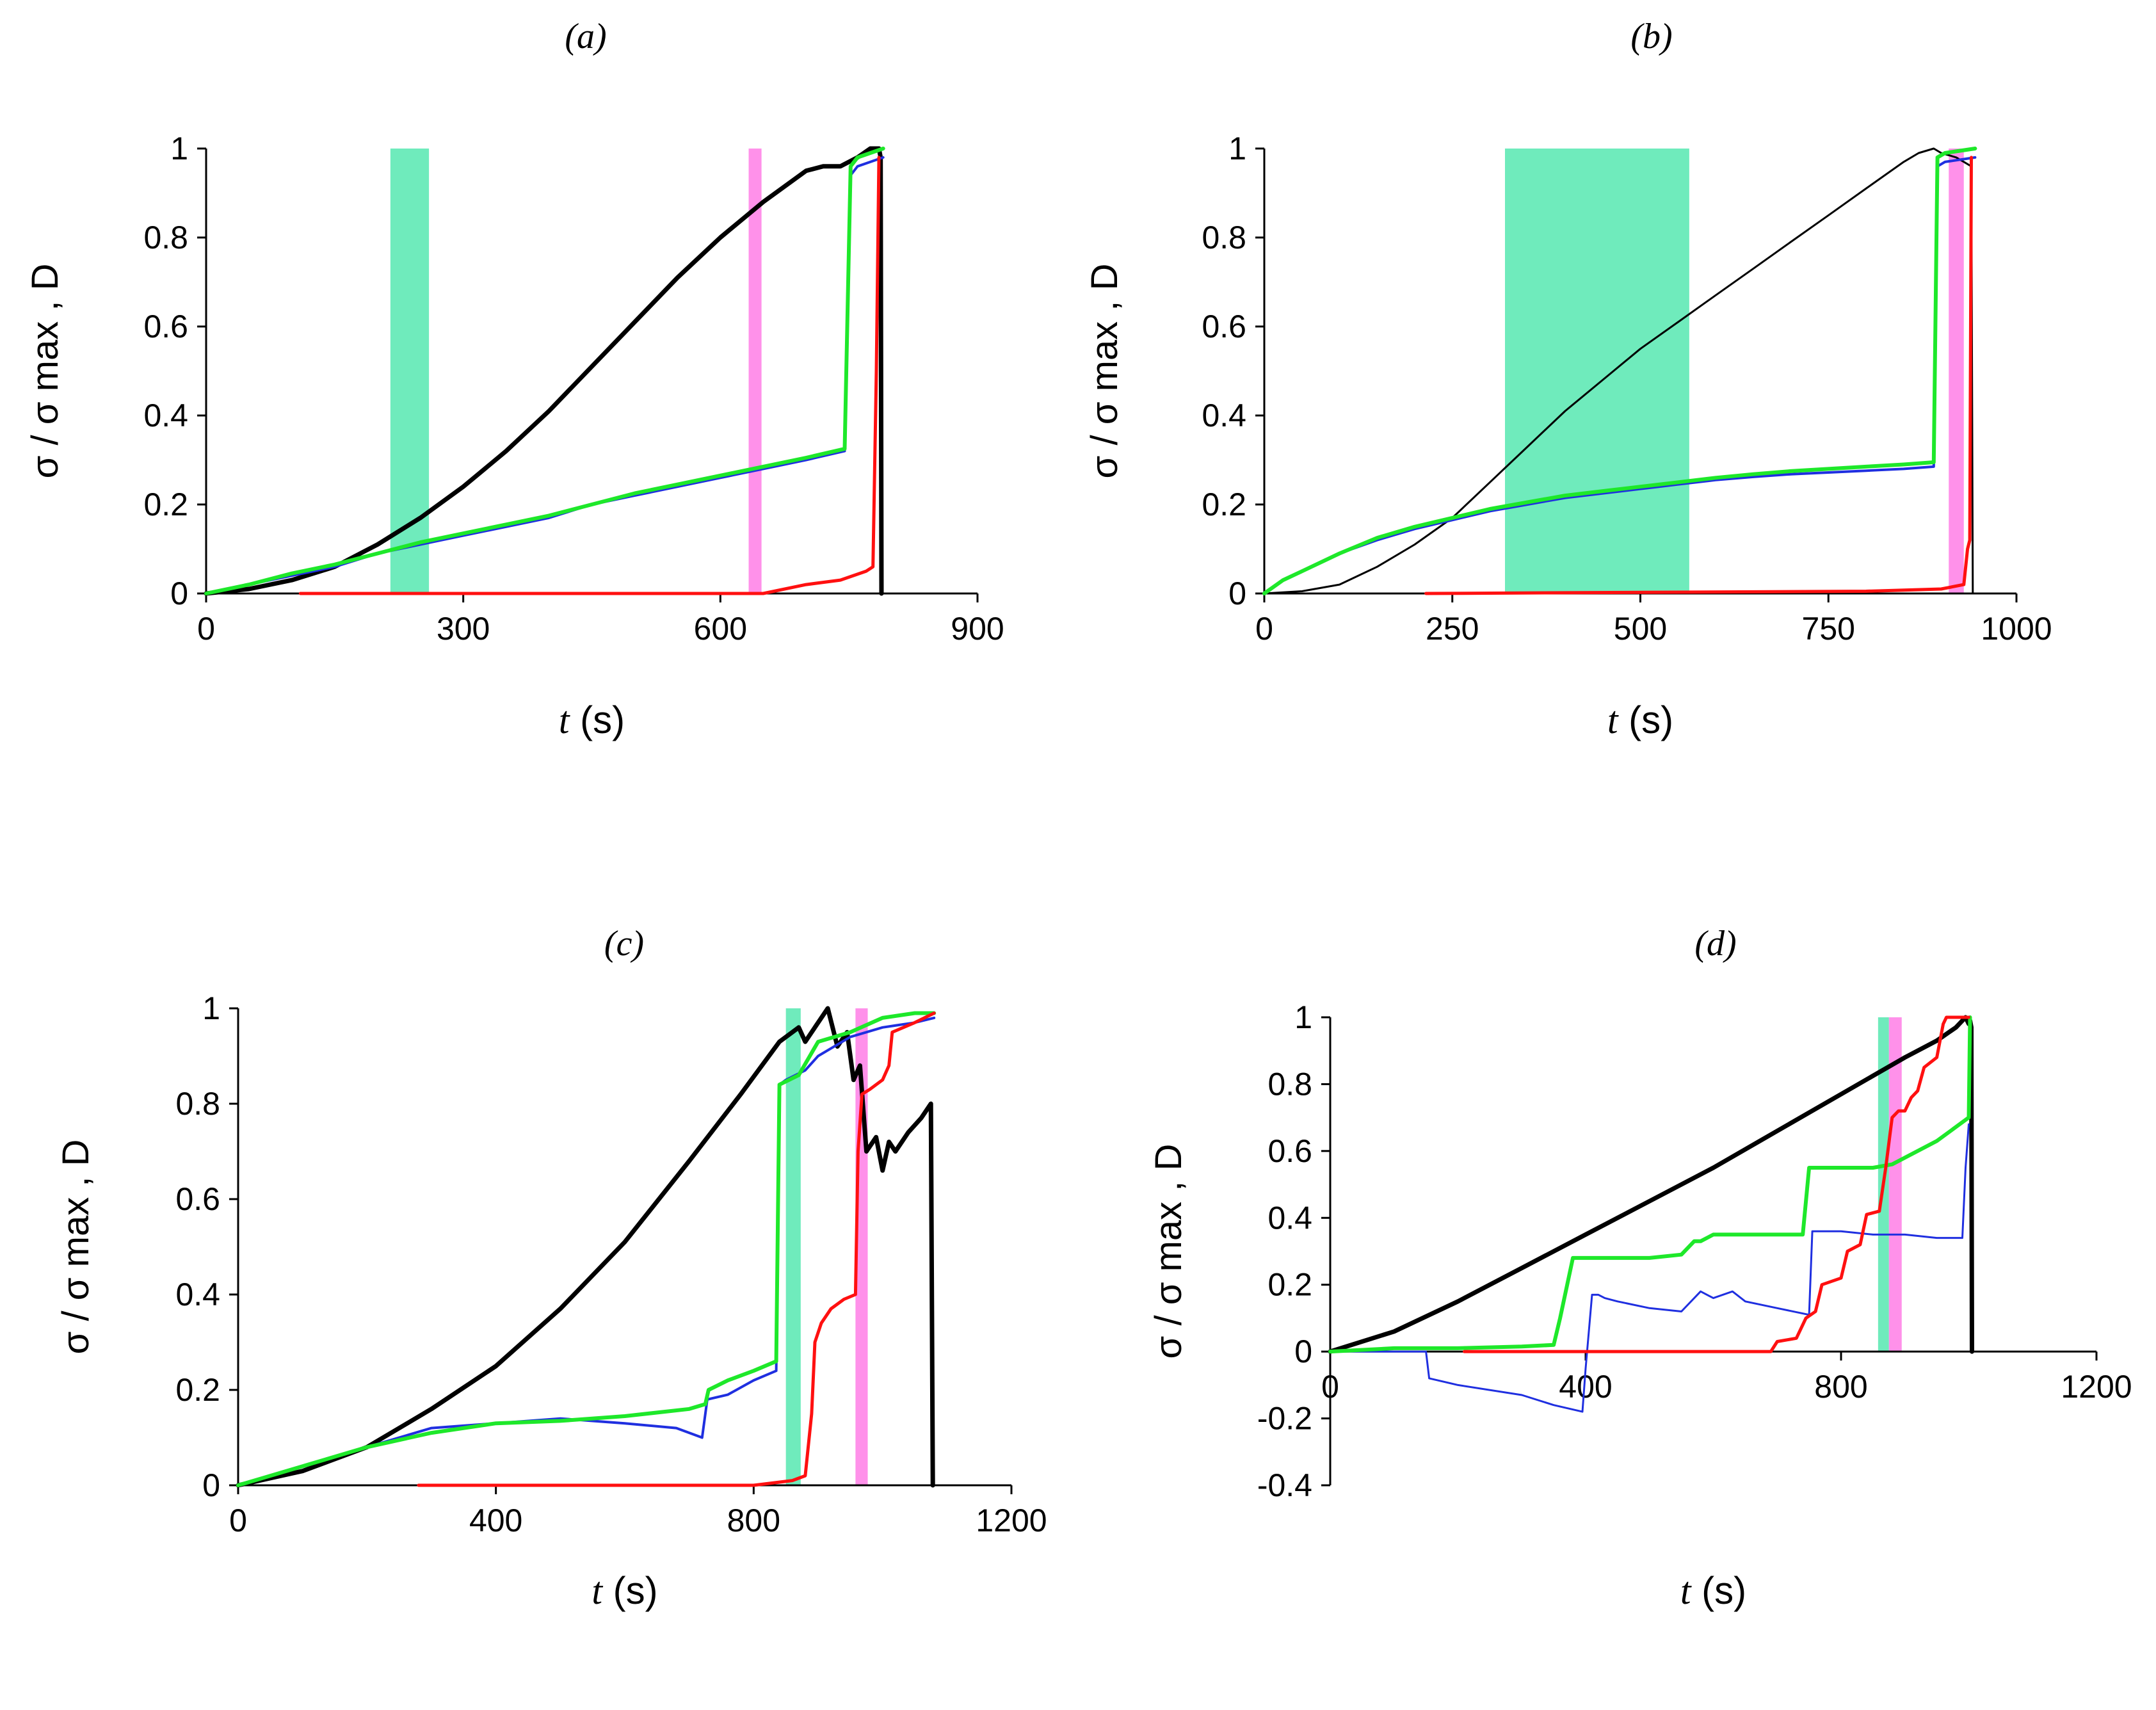 The image size is (2156, 1710). Describe the element at coordinates (463, 629) in the screenshot. I see `panel-a-x-tick-label: 300` at that location.